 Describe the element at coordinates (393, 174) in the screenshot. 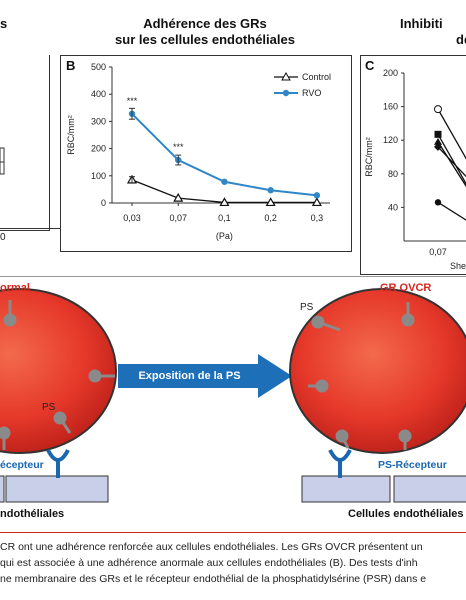

I see `c-y-tick-label: 80` at that location.